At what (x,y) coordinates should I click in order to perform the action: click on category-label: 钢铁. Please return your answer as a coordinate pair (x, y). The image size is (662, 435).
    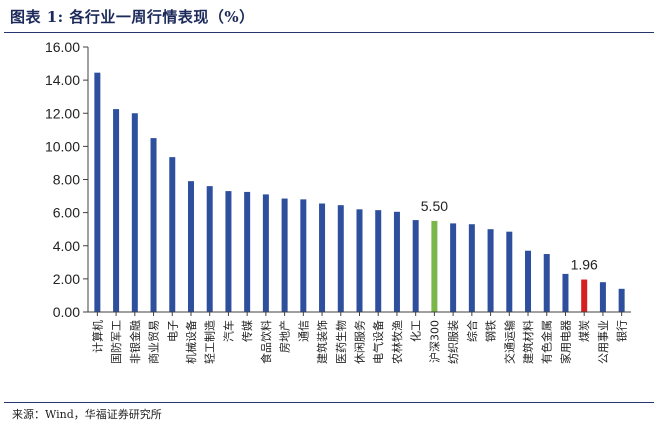
    Looking at the image, I should click on (491, 331).